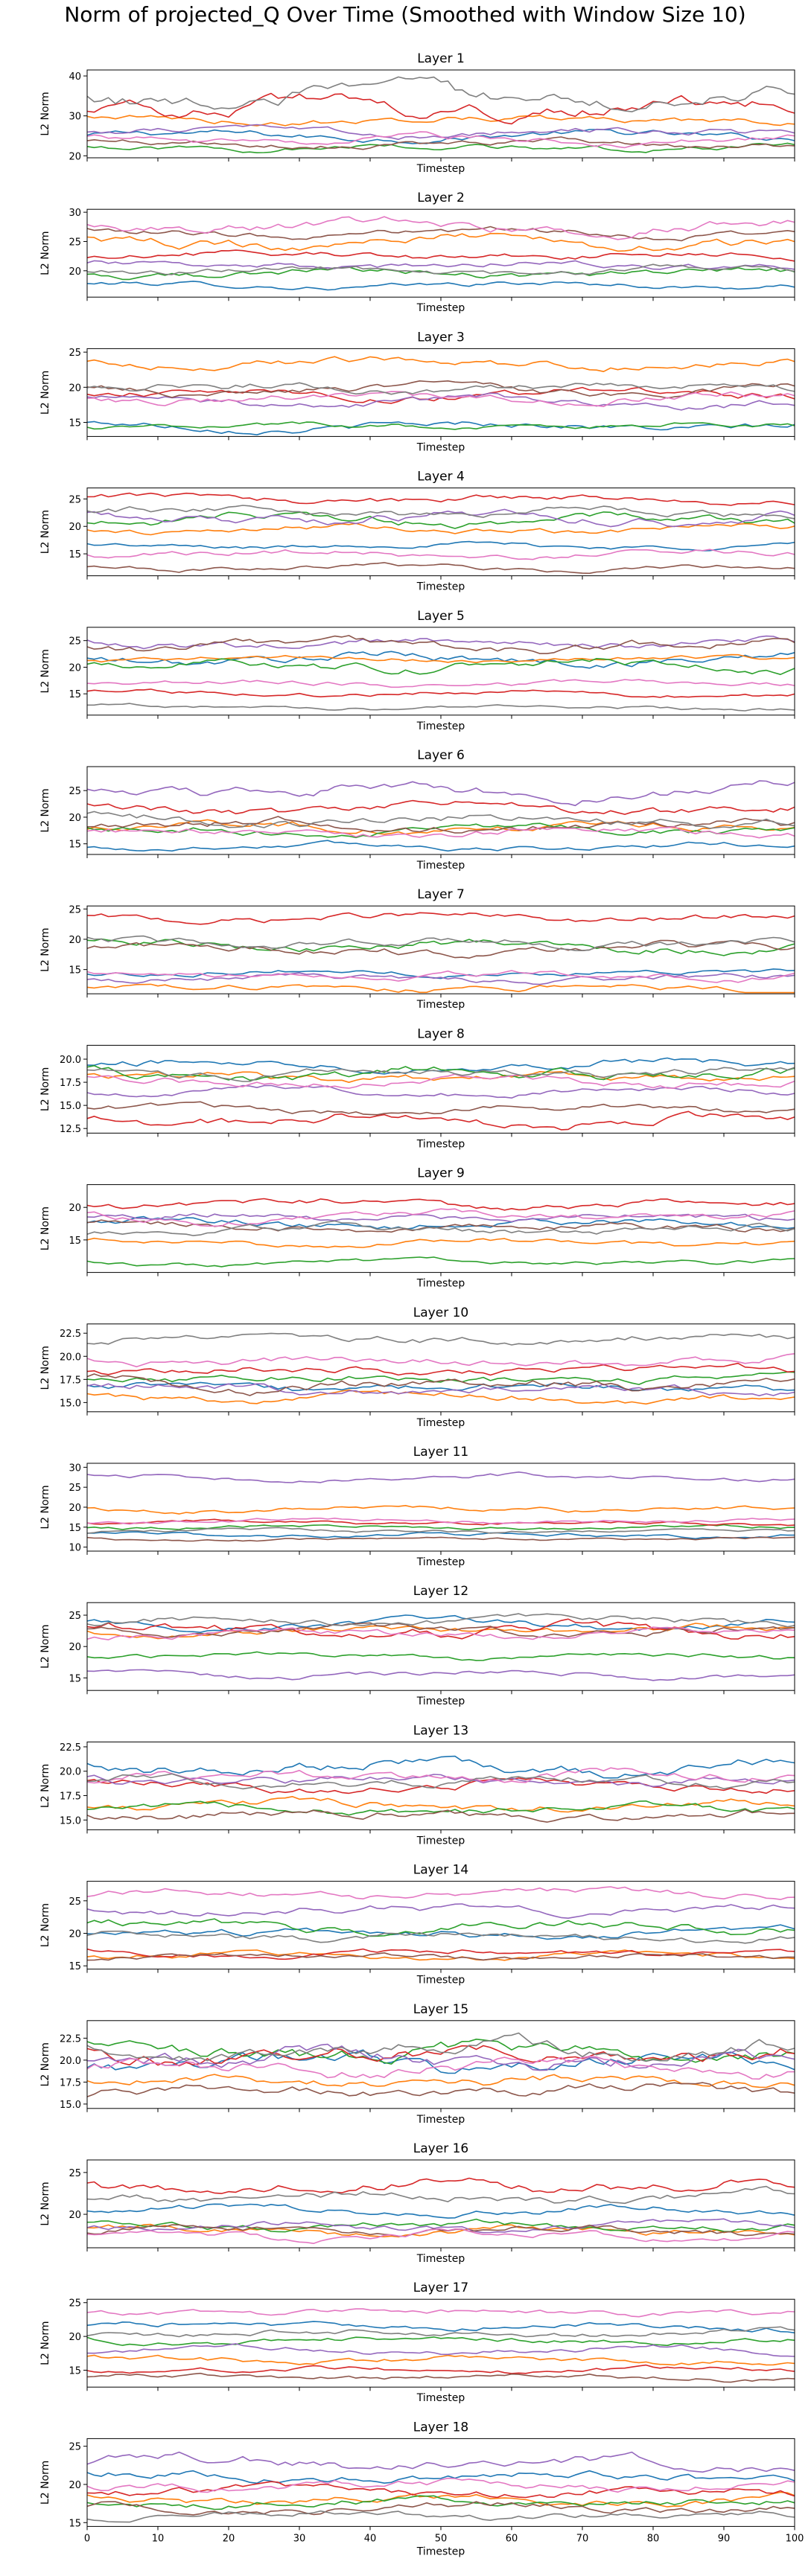  What do you see at coordinates (75, 117) in the screenshot?
I see `y-tick-label: 30` at bounding box center [75, 117].